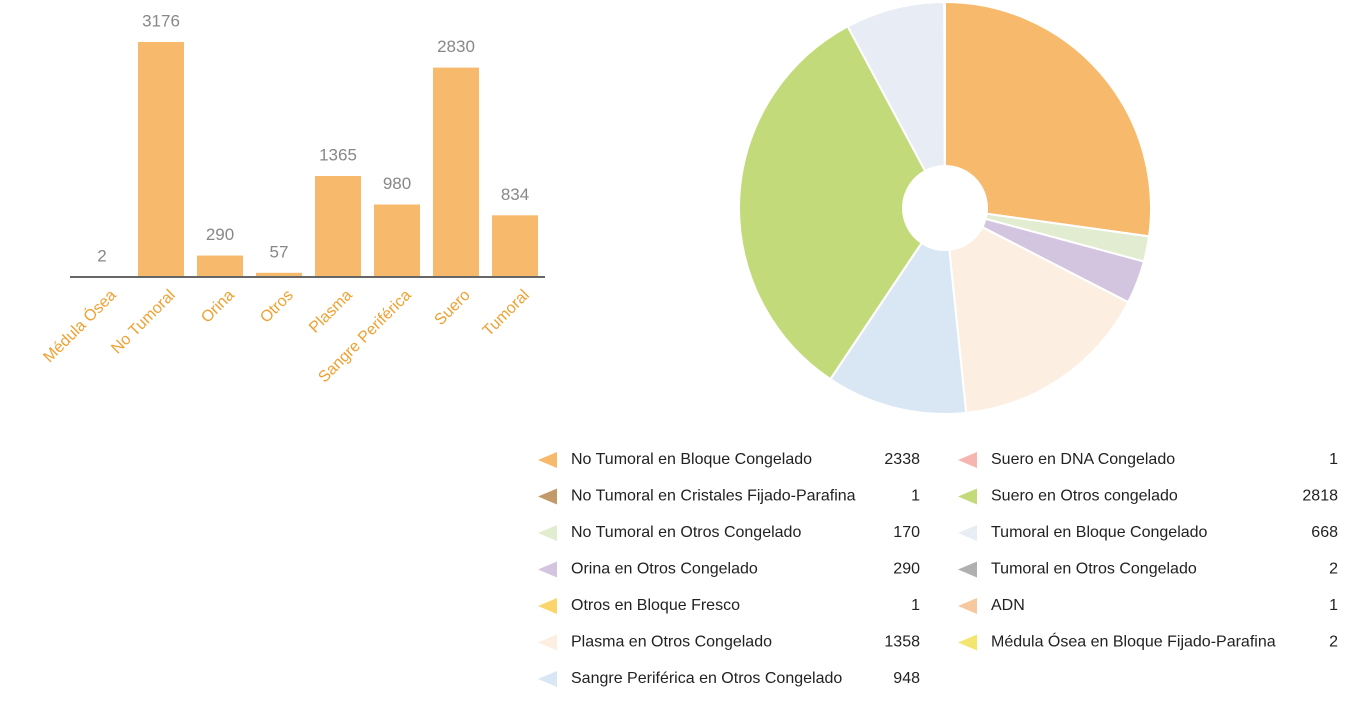  Describe the element at coordinates (1094, 569) in the screenshot. I see `legend-label: Tumoral en Otros Congelado` at that location.